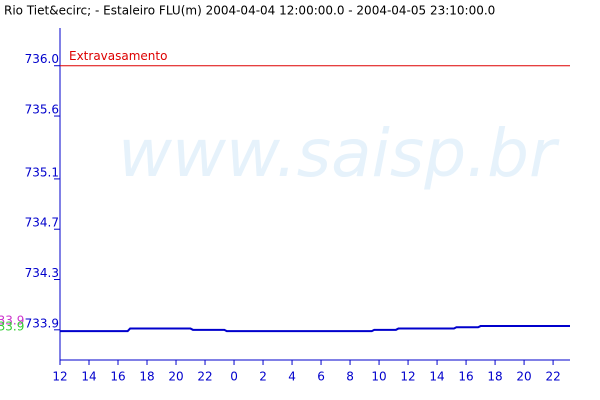  What do you see at coordinates (339, 153) in the screenshot?
I see `watermark: www.saisp.br` at bounding box center [339, 153].